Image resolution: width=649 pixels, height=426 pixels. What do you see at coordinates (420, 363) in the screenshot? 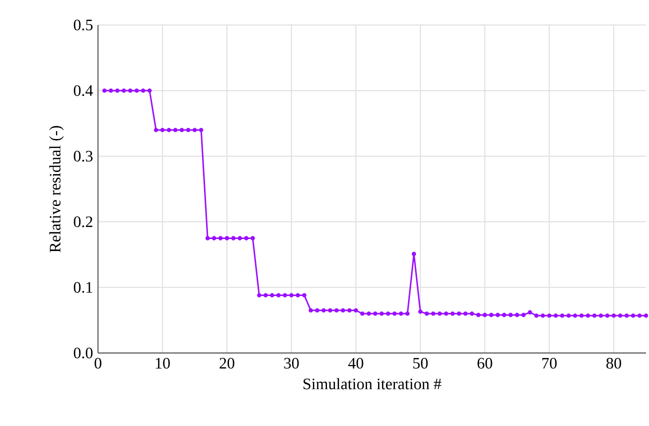
I see `x-tick-label: 50` at bounding box center [420, 363].